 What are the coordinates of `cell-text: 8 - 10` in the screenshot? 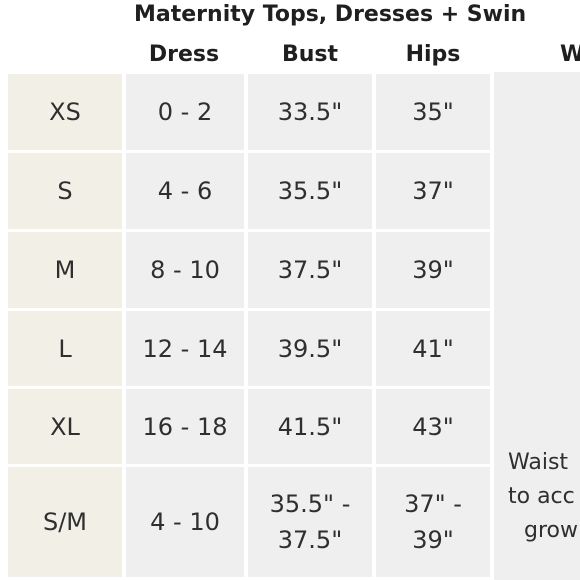 It's located at (185, 270).